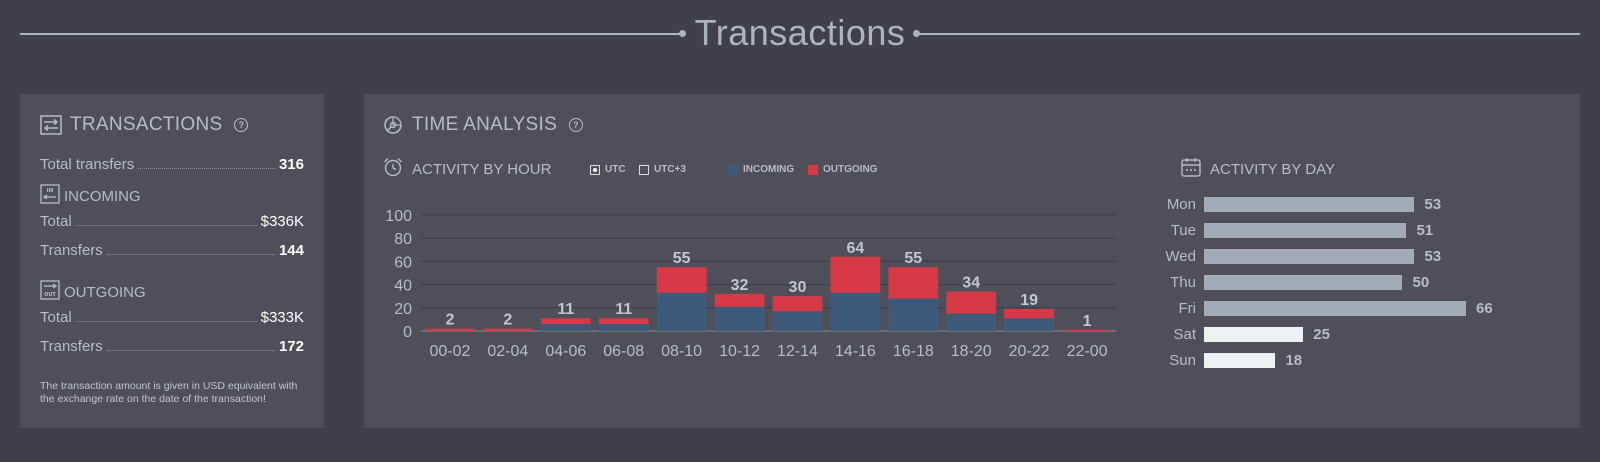 The image size is (1600, 462). Describe the element at coordinates (172, 250) in the screenshot. I see `incoming-transfers-row: Transfers 144` at that location.